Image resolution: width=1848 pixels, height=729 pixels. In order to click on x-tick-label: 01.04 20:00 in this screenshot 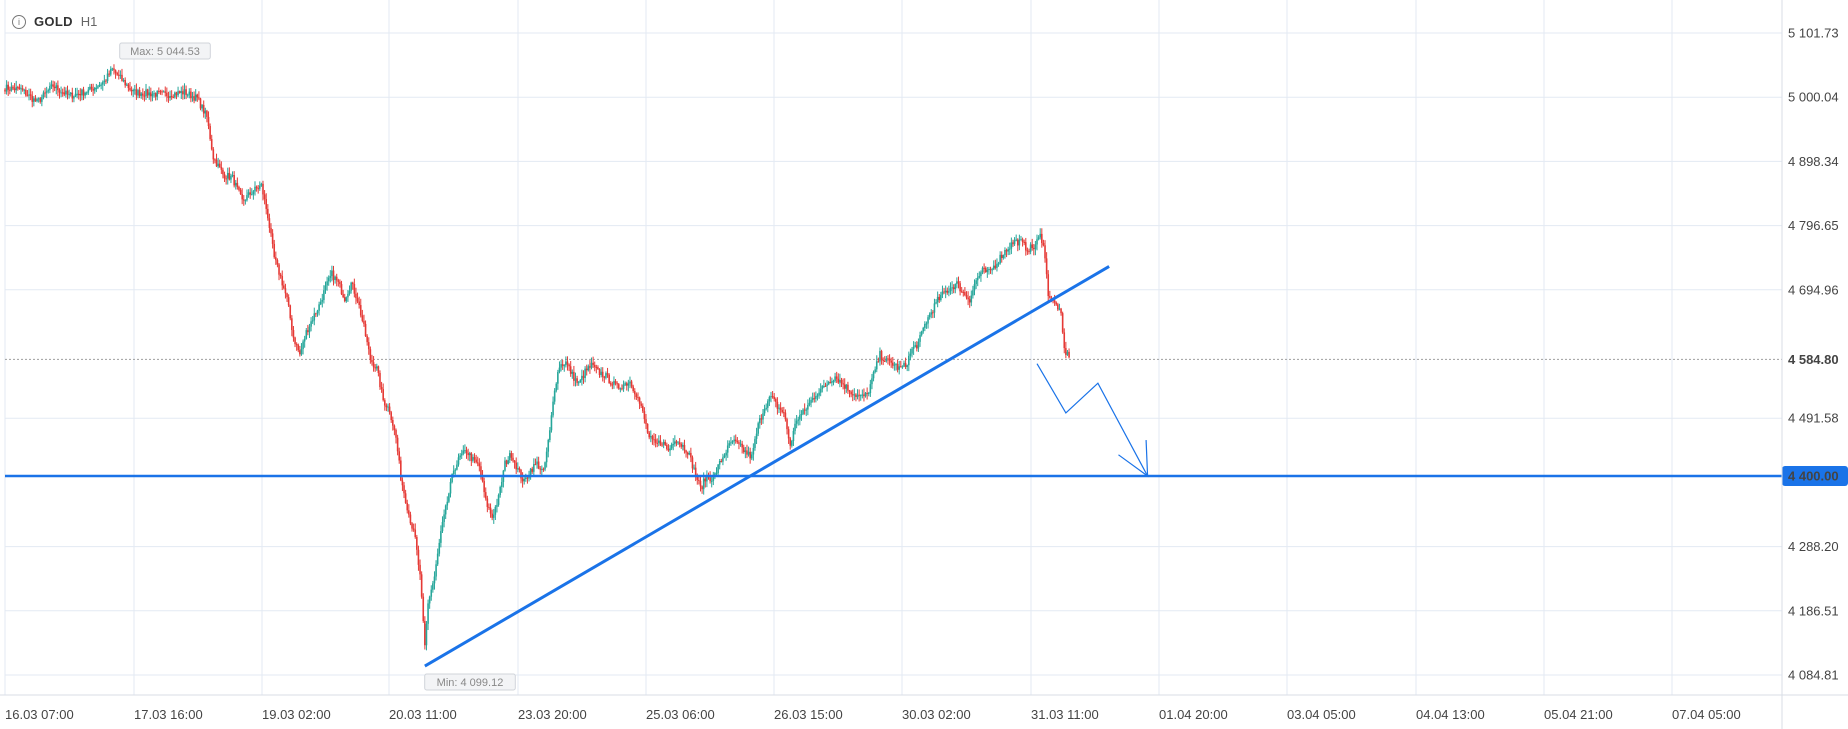, I will do `click(1193, 714)`.